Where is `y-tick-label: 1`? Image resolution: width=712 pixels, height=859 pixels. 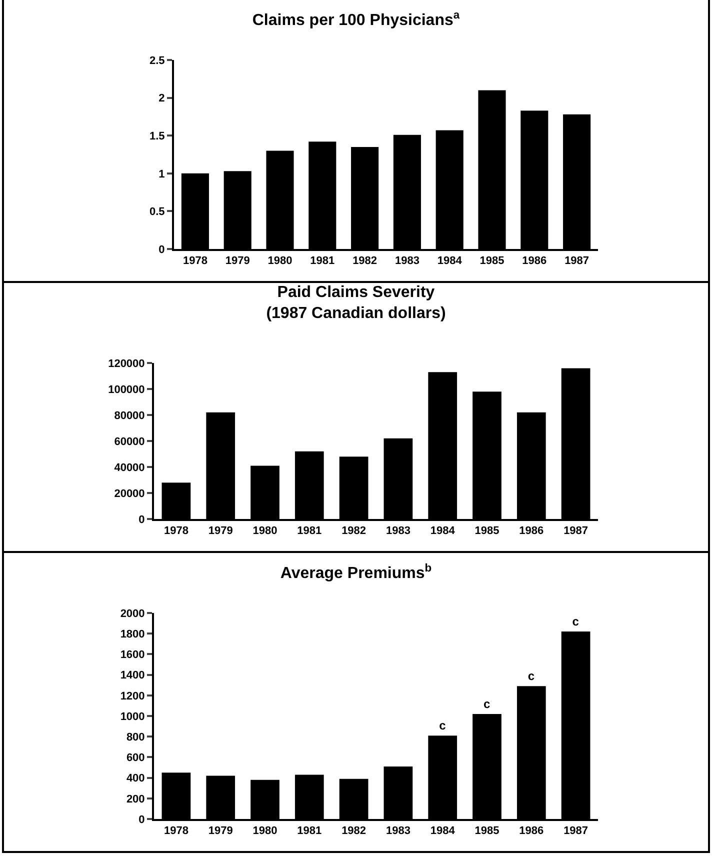
y-tick-label: 1 is located at coordinates (161, 174).